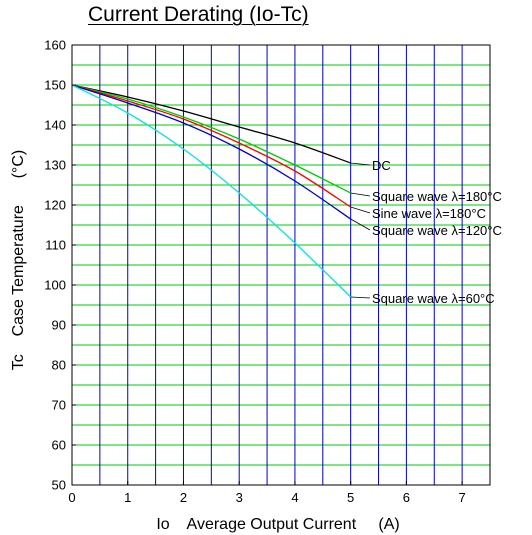 Image resolution: width=532 pixels, height=535 pixels. Describe the element at coordinates (429, 213) in the screenshot. I see `series-label-sine-wave-180-c: Sine wave λ=180°C` at that location.